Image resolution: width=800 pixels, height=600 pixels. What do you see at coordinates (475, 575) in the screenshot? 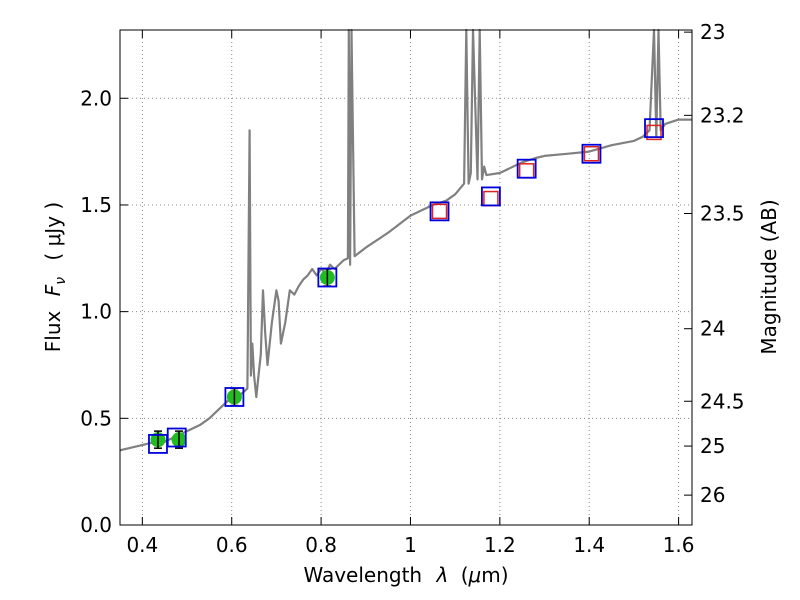
I see `x-axis-label-unit-mu: μ` at bounding box center [475, 575].